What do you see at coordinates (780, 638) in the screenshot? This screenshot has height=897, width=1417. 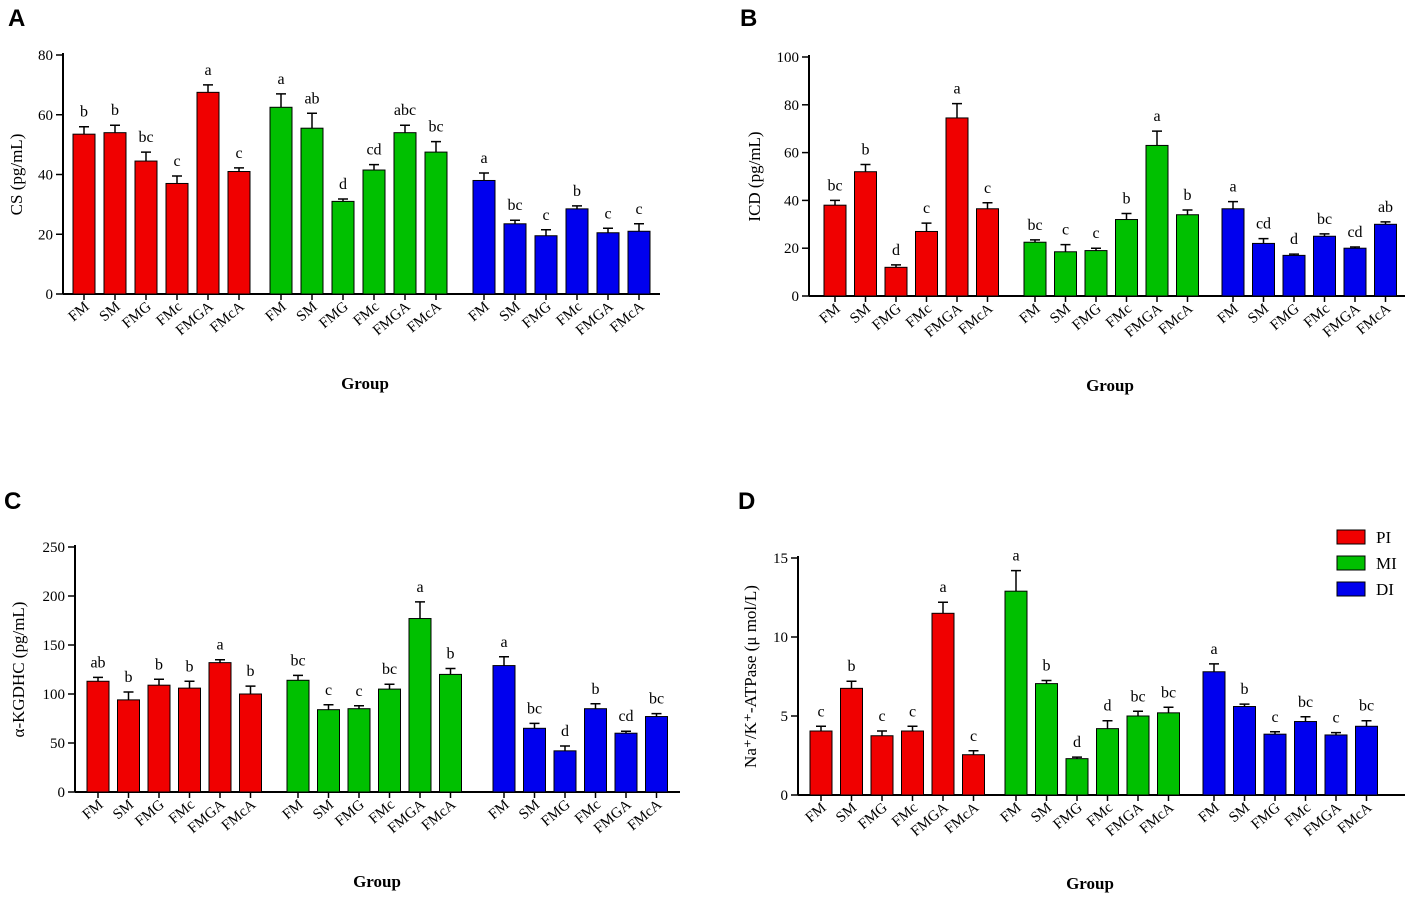 I see `y-tick-label: 10` at bounding box center [780, 638].